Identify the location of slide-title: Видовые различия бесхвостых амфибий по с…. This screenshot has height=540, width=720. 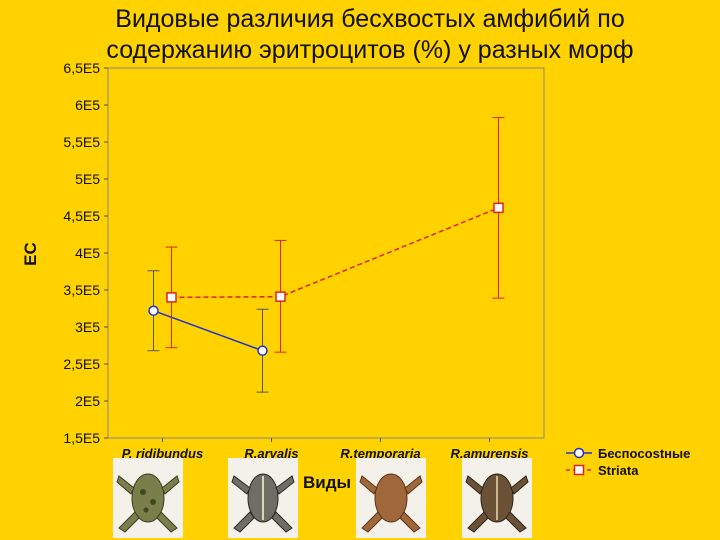
(370, 34).